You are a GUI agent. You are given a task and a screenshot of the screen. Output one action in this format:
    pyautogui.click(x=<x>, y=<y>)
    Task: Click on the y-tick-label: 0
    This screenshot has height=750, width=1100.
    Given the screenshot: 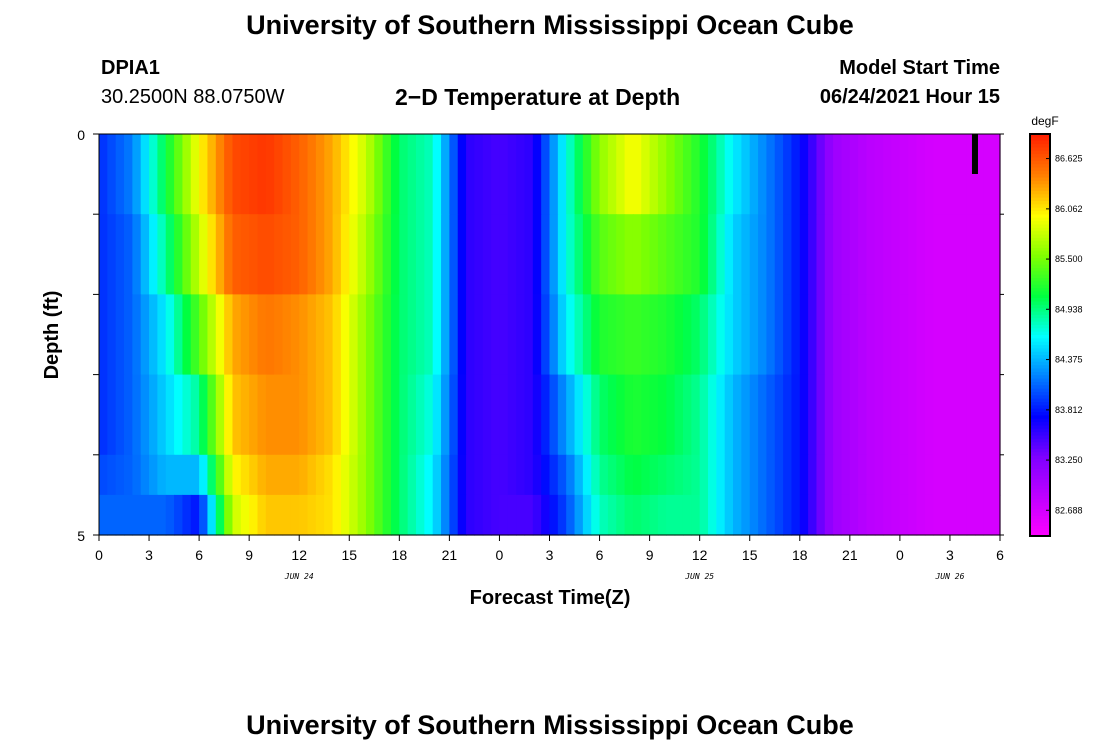 What is the action you would take?
    pyautogui.click(x=81, y=135)
    